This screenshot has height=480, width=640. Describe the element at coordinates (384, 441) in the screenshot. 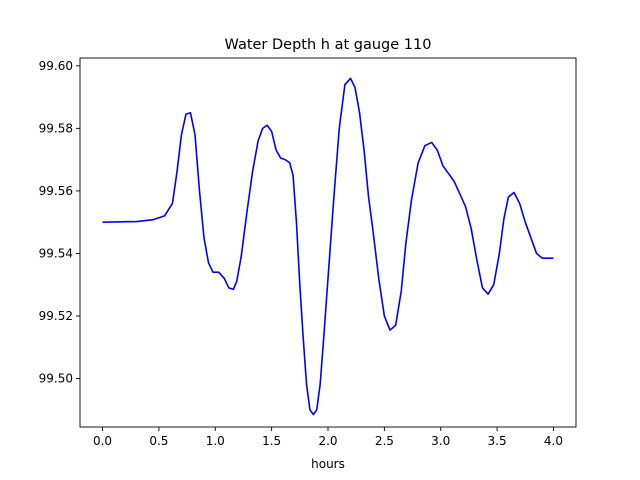

I see `x-tick-label: 2.5` at that location.